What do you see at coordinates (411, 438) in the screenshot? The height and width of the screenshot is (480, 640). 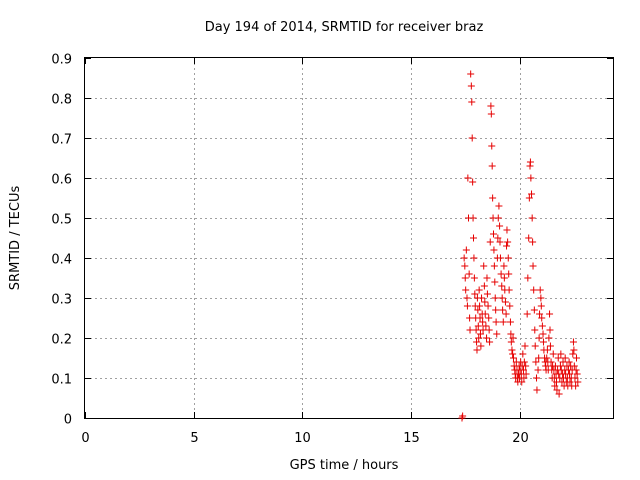 I see `x-tick-label: 15` at bounding box center [411, 438].